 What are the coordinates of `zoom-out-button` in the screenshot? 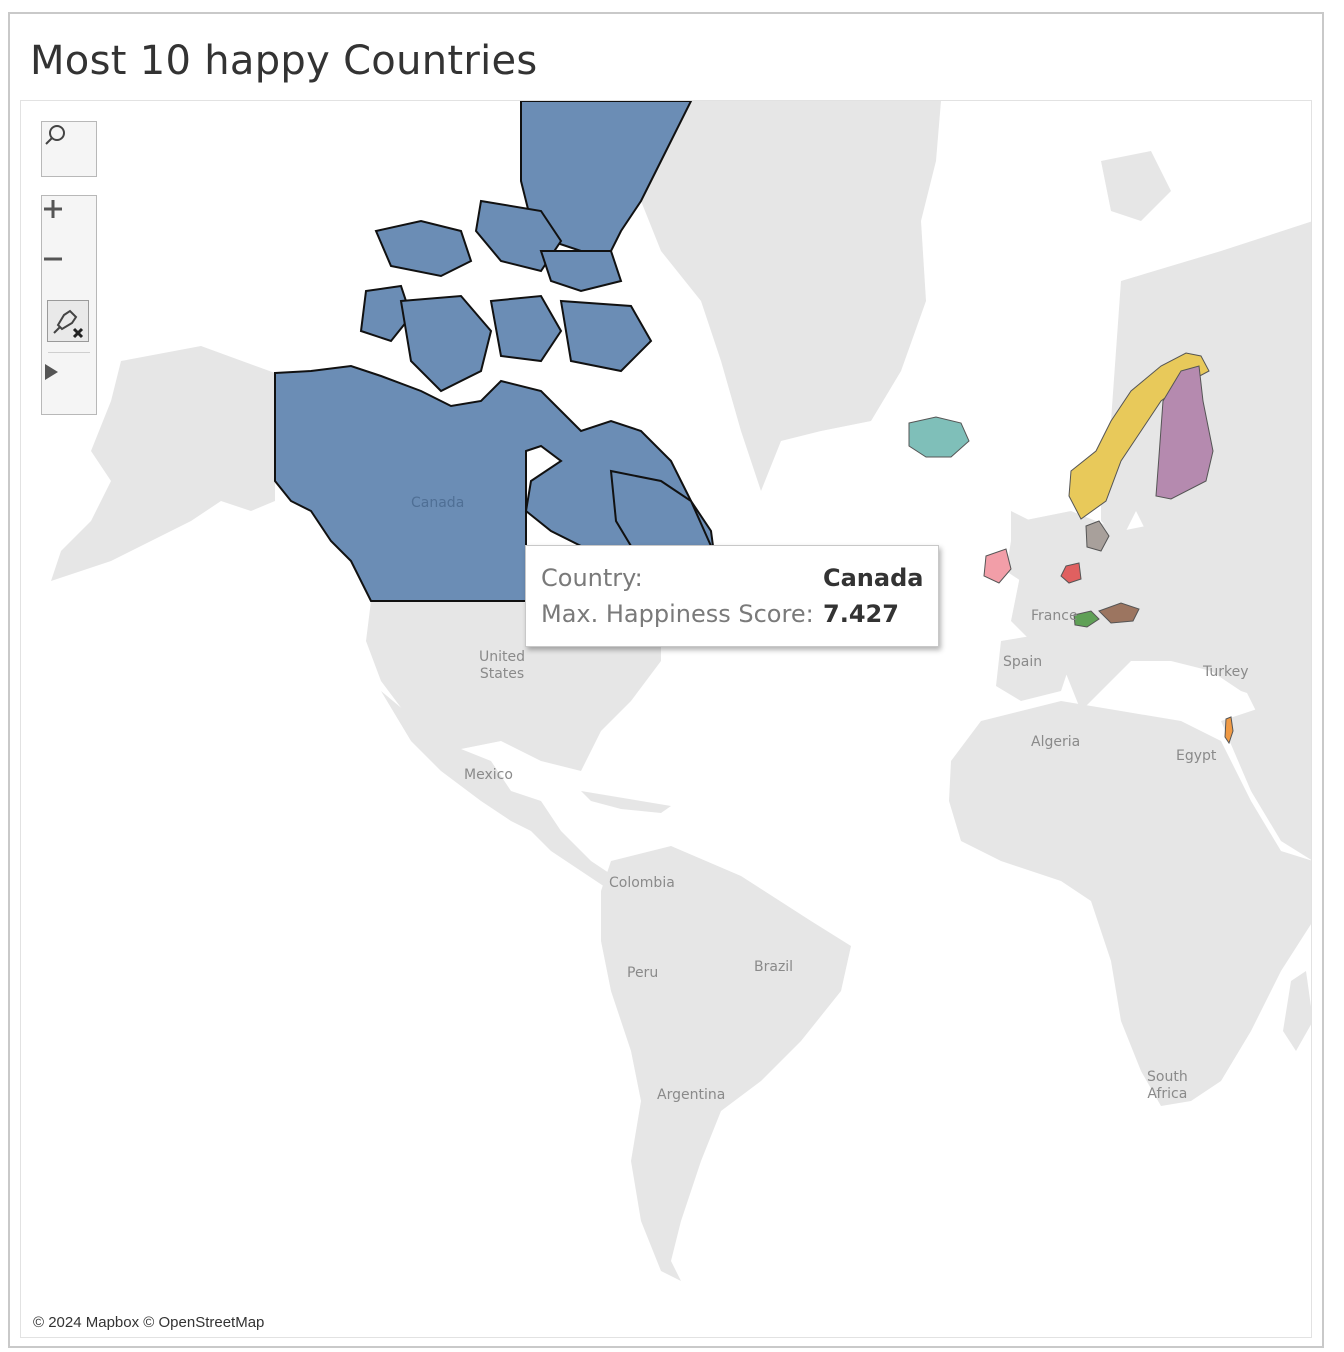 It's located at (69, 272).